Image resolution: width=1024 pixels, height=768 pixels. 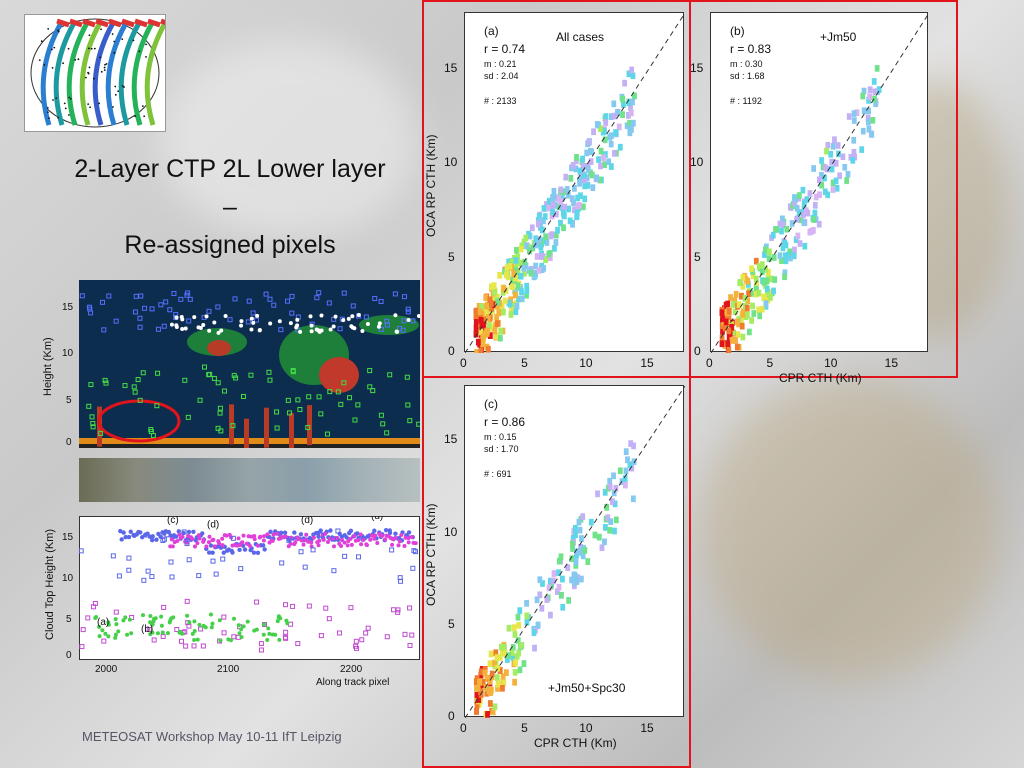 What do you see at coordinates (351, 669) in the screenshot?
I see `cth-xtick: 2200` at bounding box center [351, 669].